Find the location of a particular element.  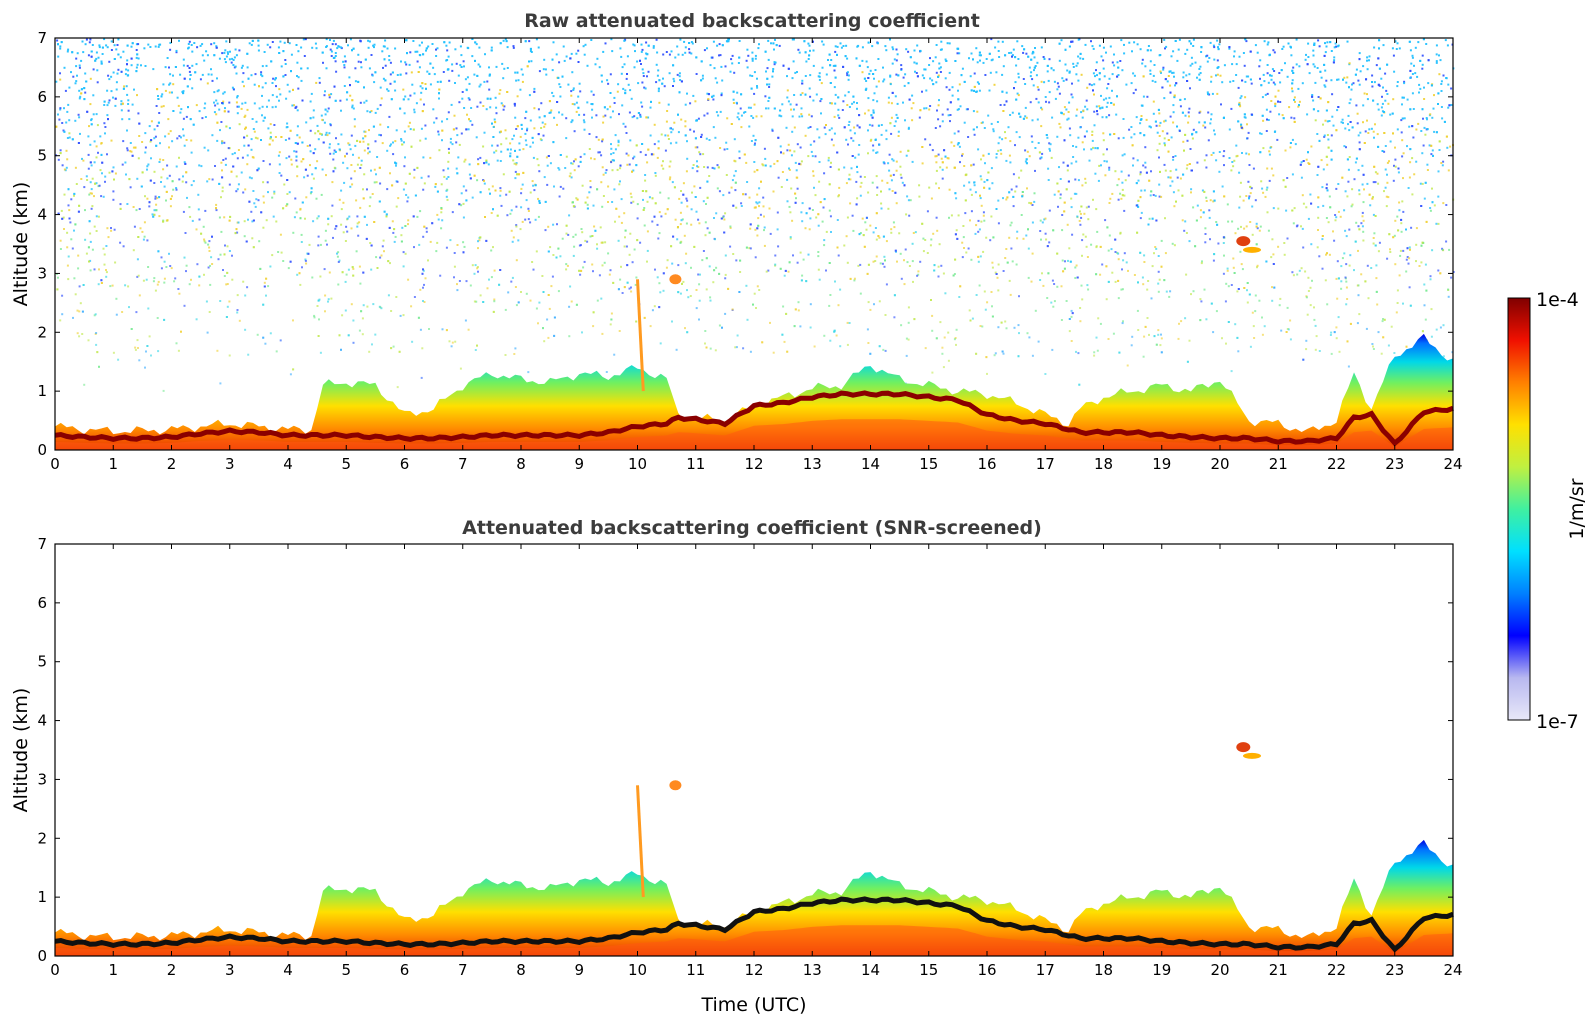

colorbar-gradient is located at coordinates (1519, 509).